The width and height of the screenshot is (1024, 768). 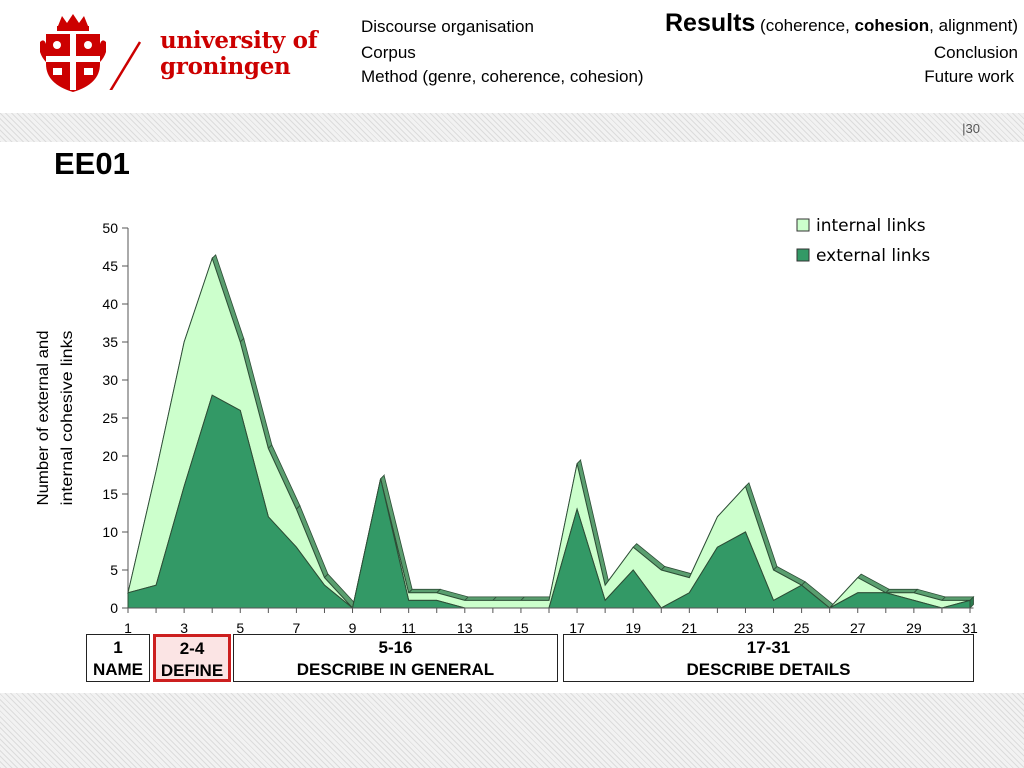 What do you see at coordinates (239, 40) in the screenshot?
I see `logo-text-line1: university of` at bounding box center [239, 40].